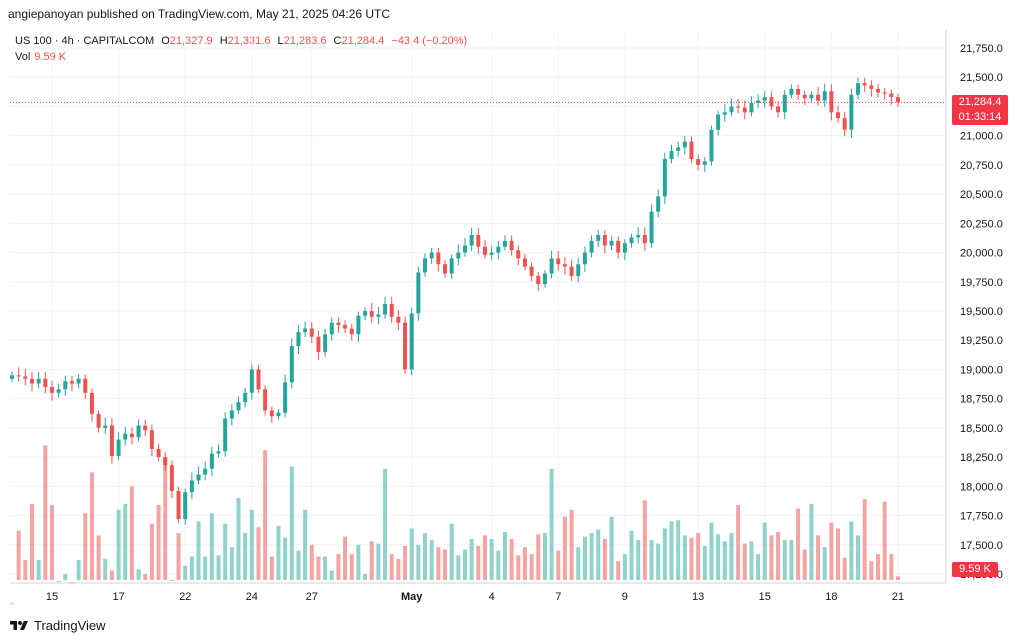 Image resolution: width=1024 pixels, height=642 pixels. What do you see at coordinates (831, 597) in the screenshot?
I see `x-tick-label: 18` at bounding box center [831, 597].